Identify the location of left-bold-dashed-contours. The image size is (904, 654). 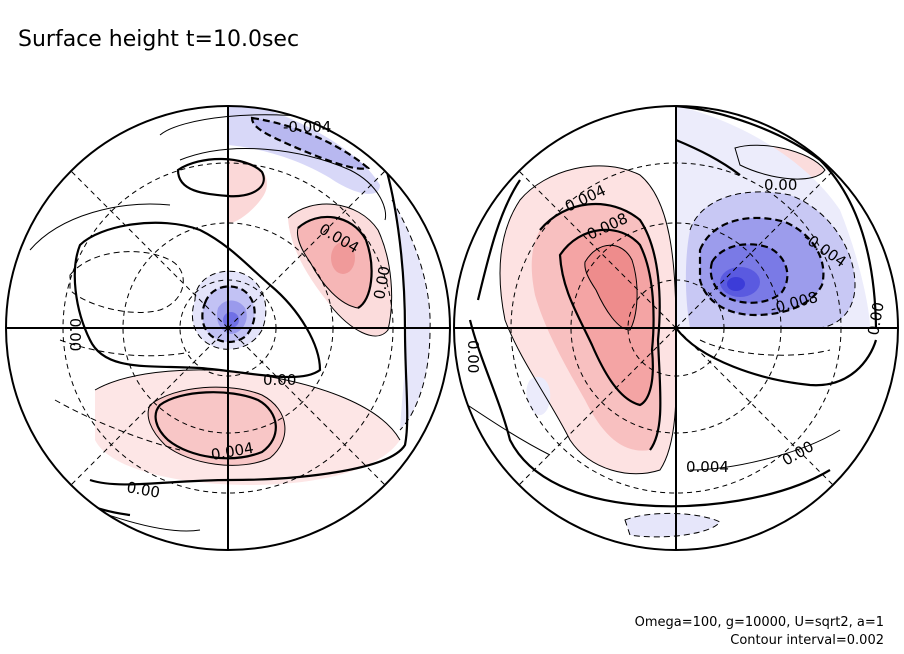
(286, 230).